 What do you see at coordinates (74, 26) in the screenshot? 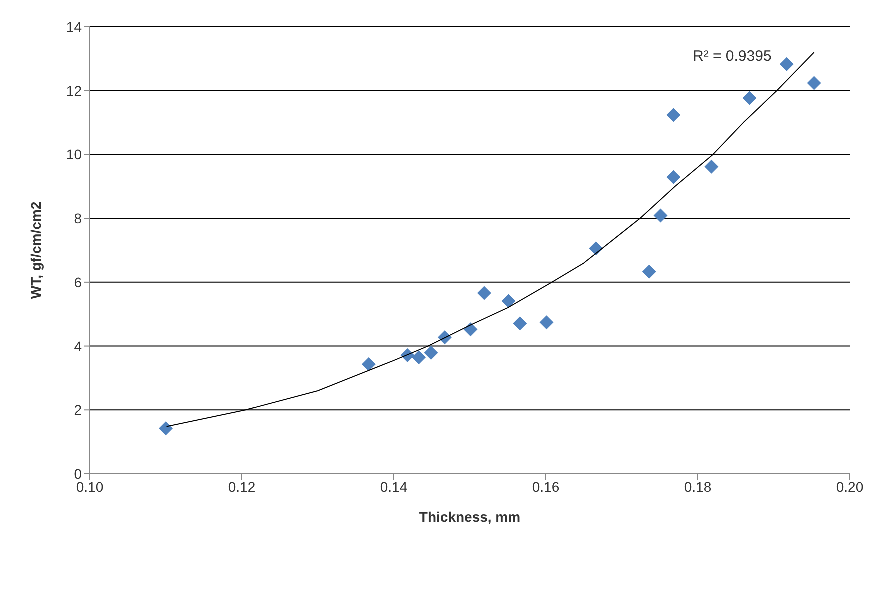
I see `y-tick-label: 14` at bounding box center [74, 26].